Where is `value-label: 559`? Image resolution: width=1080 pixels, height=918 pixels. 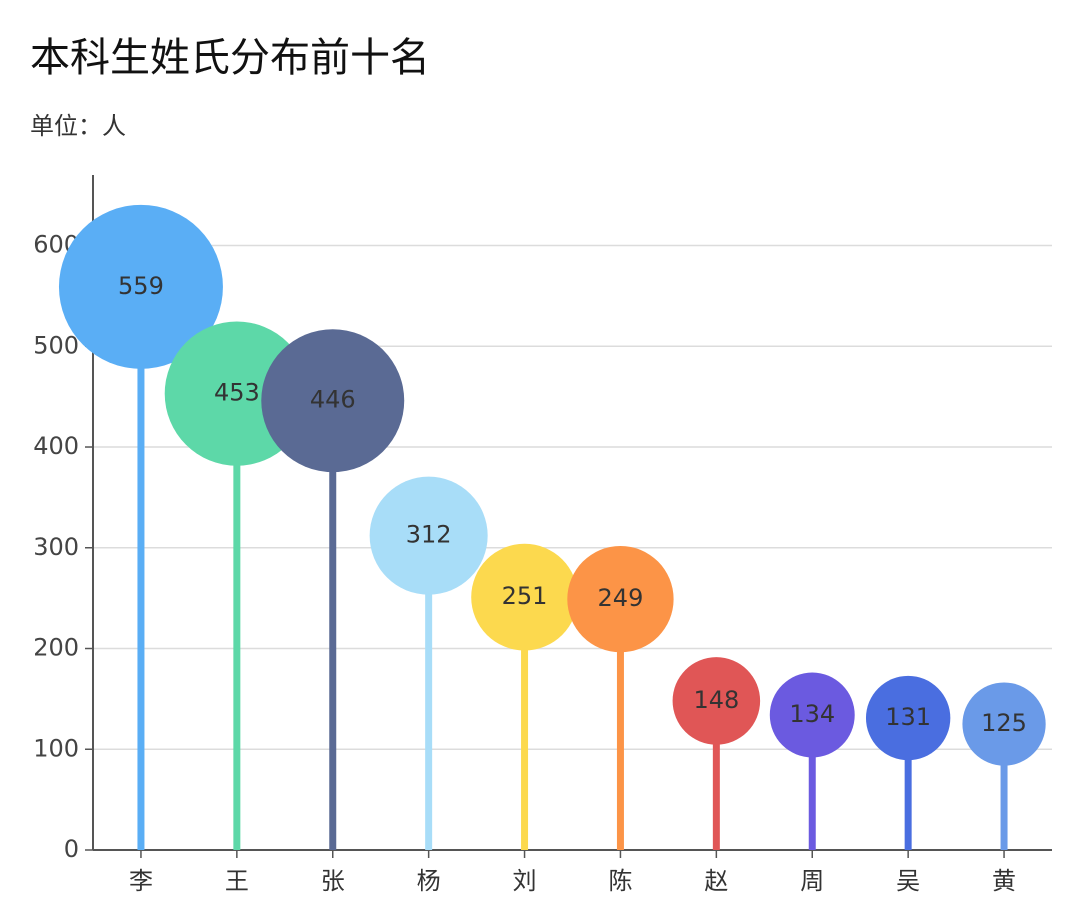
value-label: 559 is located at coordinates (141, 286).